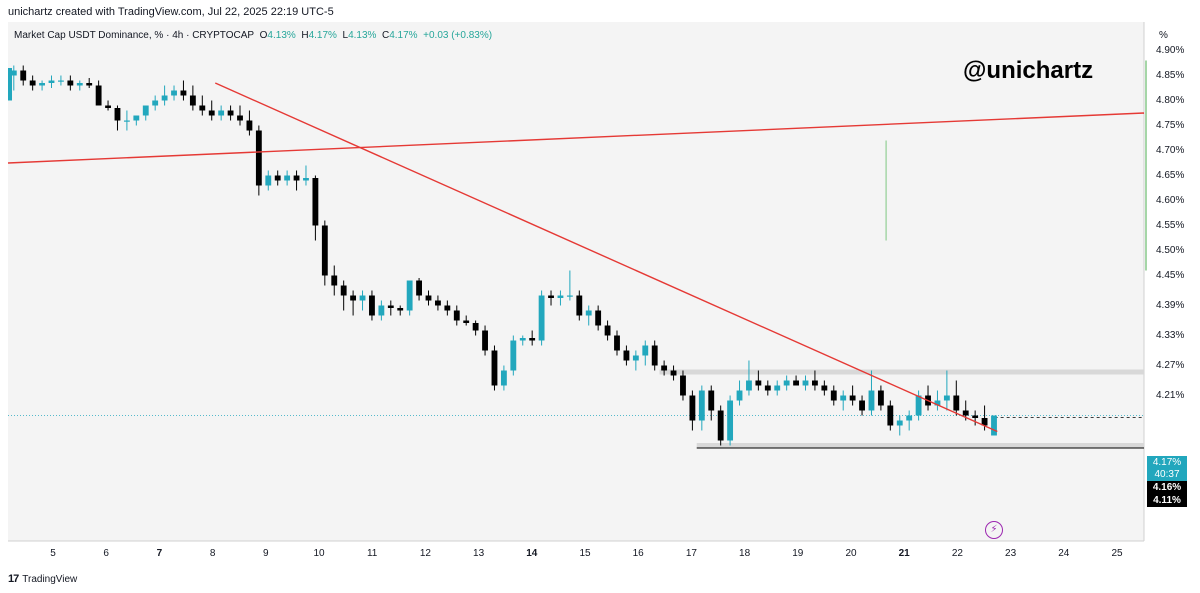  What do you see at coordinates (345, 35) in the screenshot?
I see `legend-low-label: L` at bounding box center [345, 35].